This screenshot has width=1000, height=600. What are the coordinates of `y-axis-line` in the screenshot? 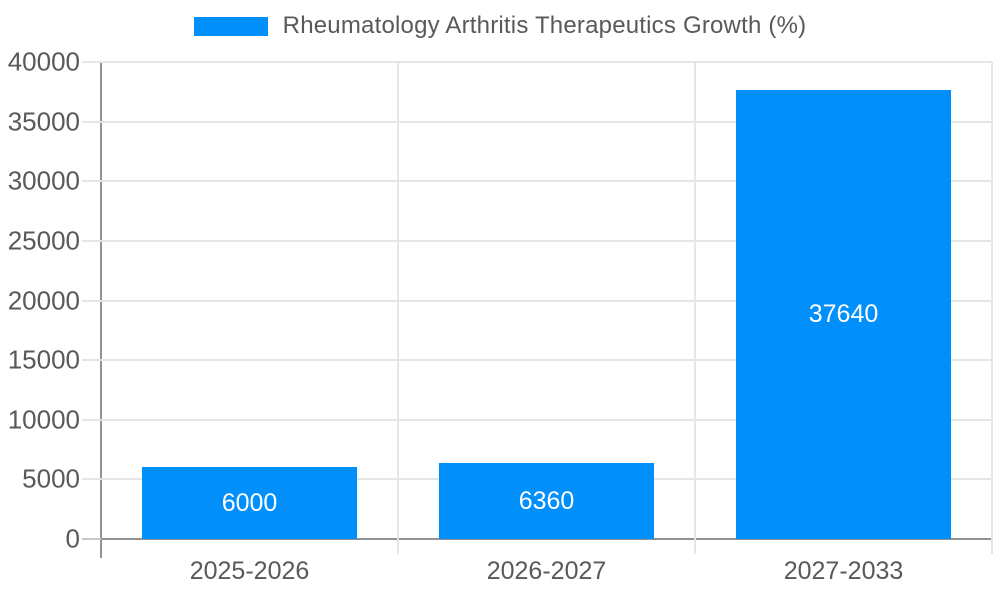 It's located at (101, 310).